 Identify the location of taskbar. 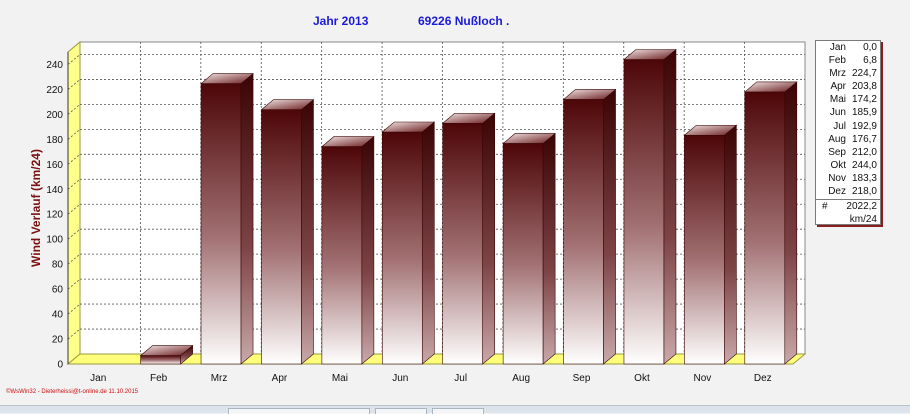
(455, 409).